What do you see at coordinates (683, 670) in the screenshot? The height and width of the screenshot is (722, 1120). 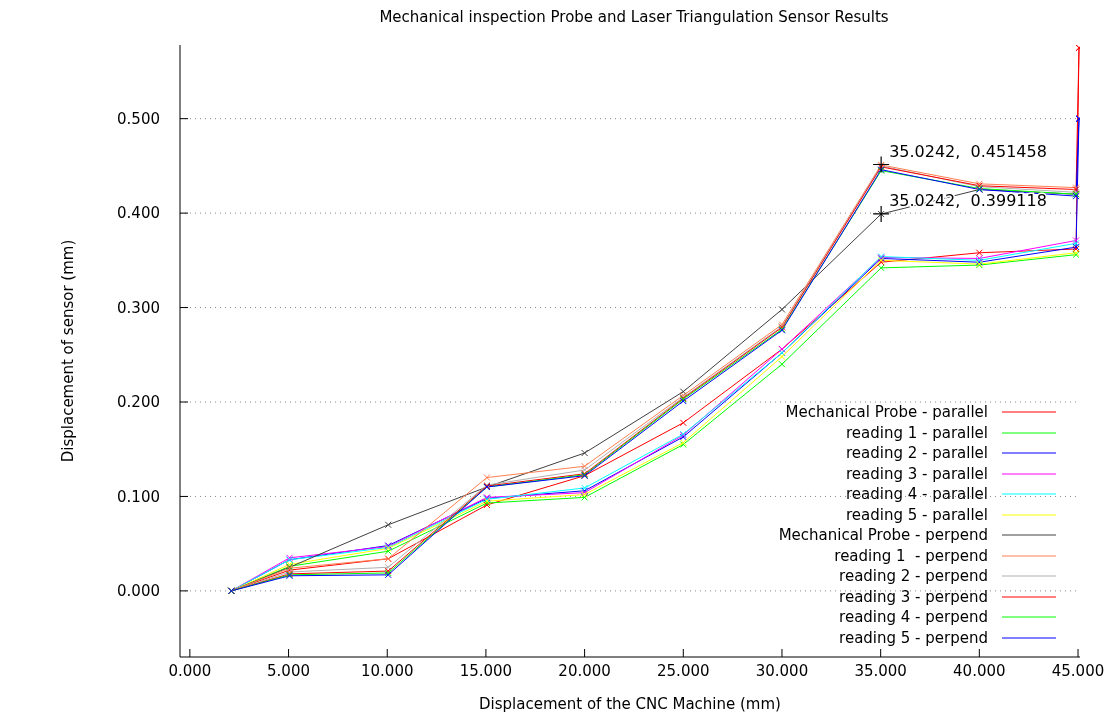 I see `x-tick-label: 25.000` at bounding box center [683, 670].